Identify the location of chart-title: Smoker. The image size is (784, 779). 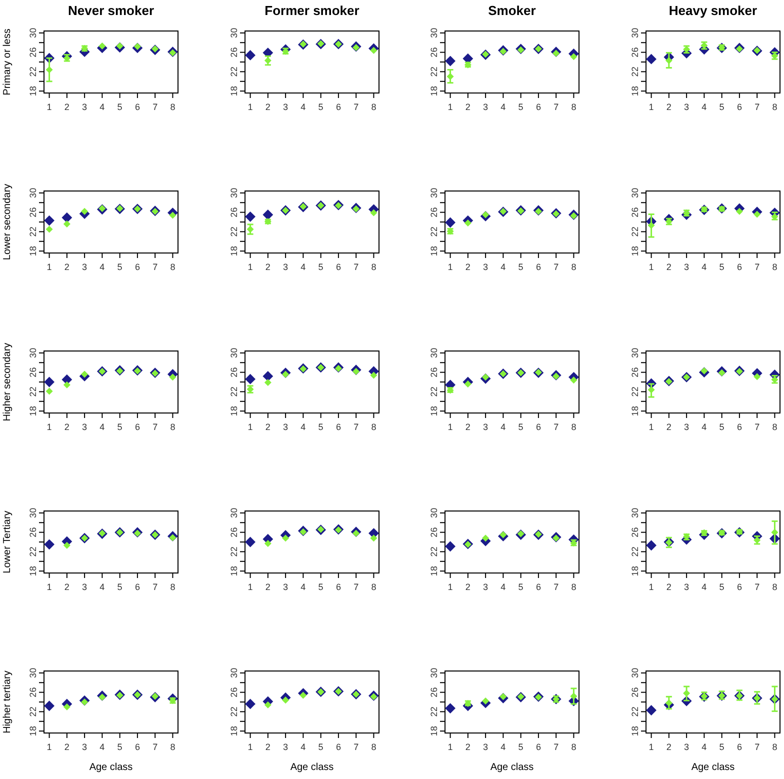
(512, 10).